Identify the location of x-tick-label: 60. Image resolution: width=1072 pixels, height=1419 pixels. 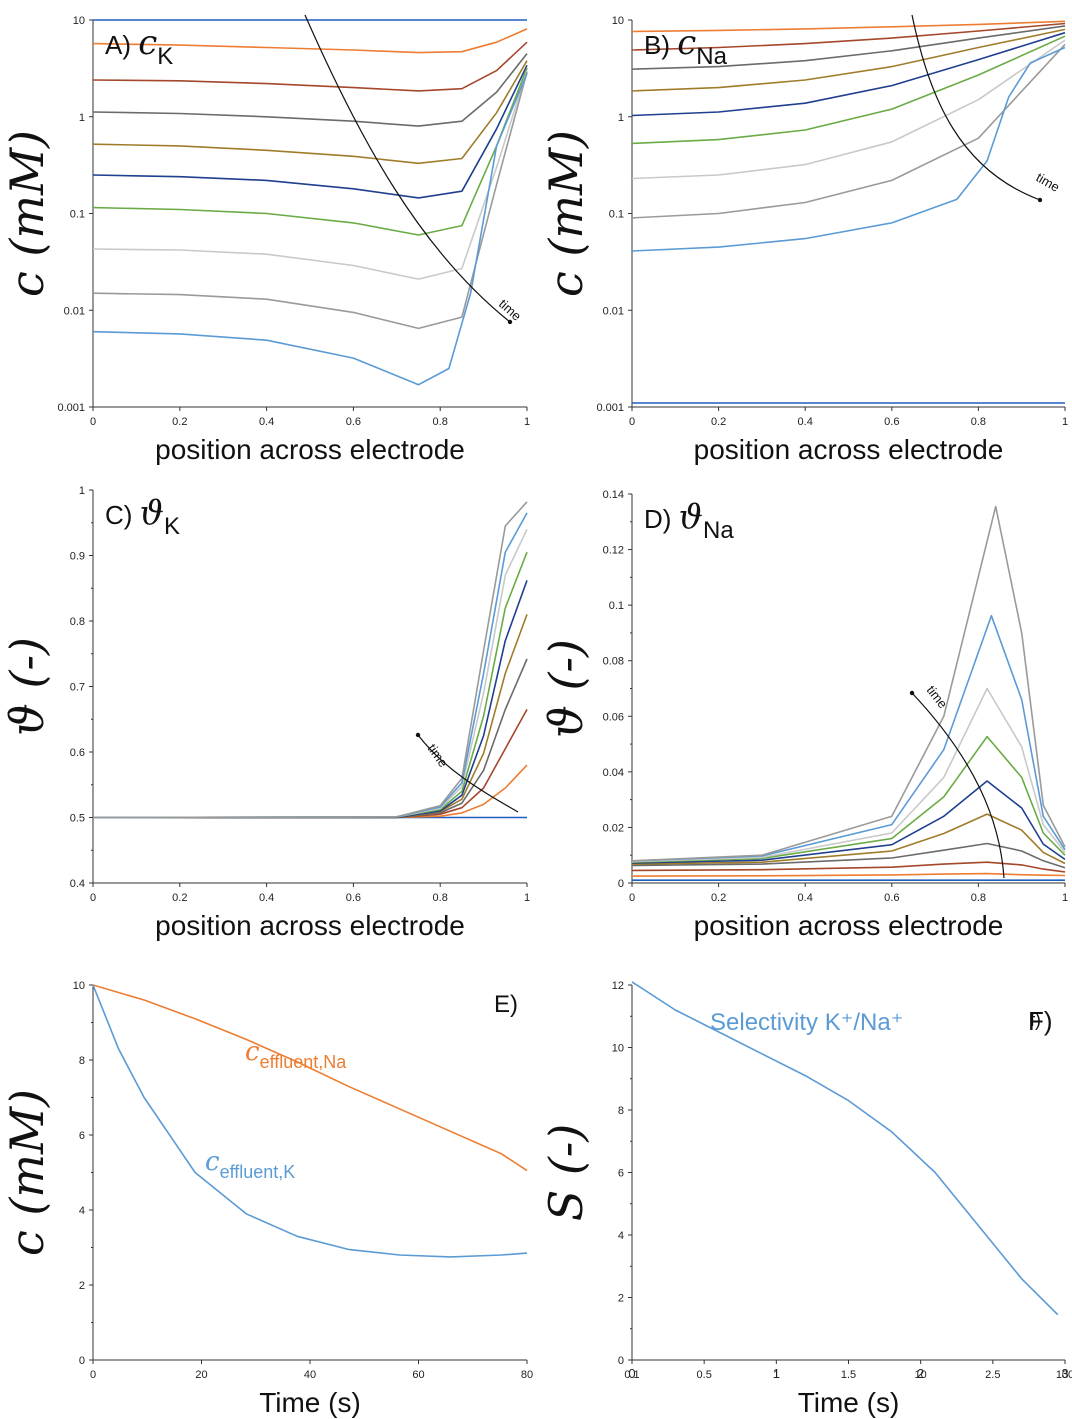
(418, 1375).